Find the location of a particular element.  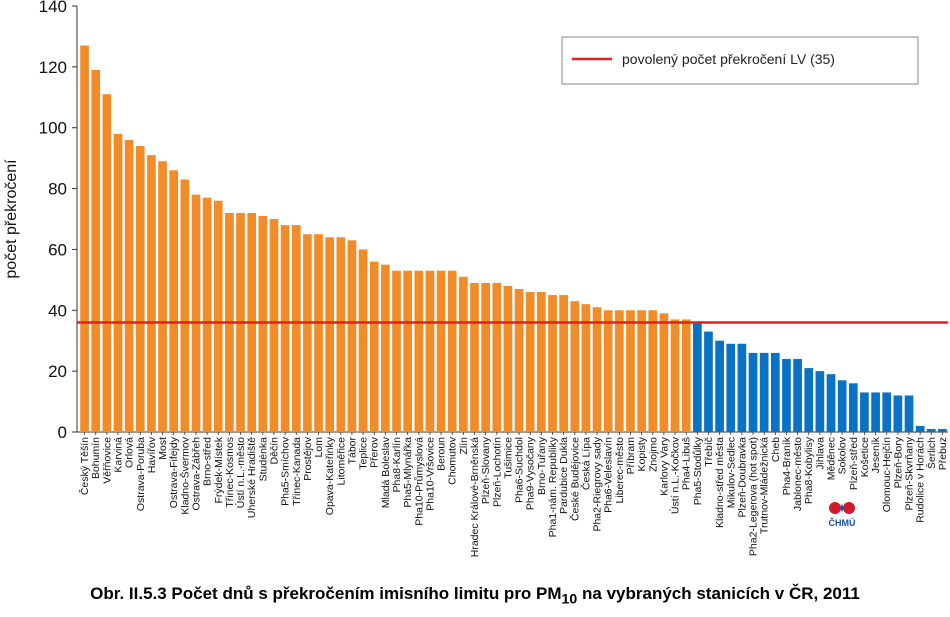

x-tick-label: Ostrava-Poruba is located at coordinates (141, 474).